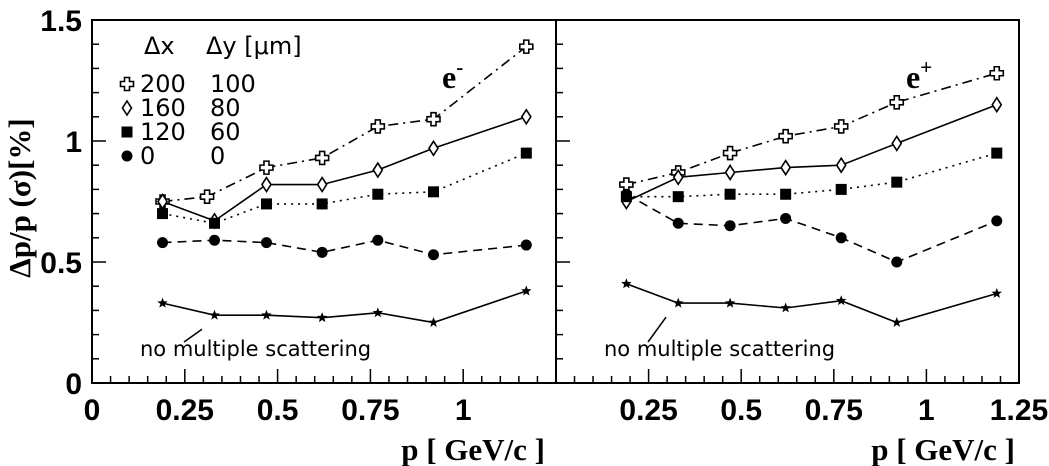 The image size is (1049, 466). I want to click on panel-label: e-, so click(452, 75).